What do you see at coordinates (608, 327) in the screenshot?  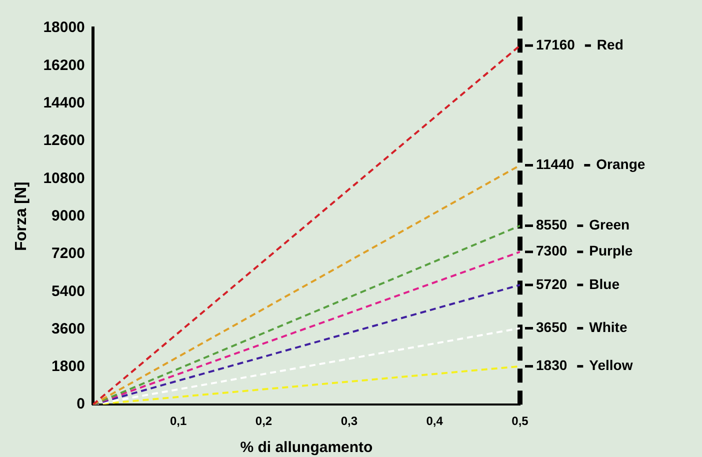 I see `text: White` at bounding box center [608, 327].